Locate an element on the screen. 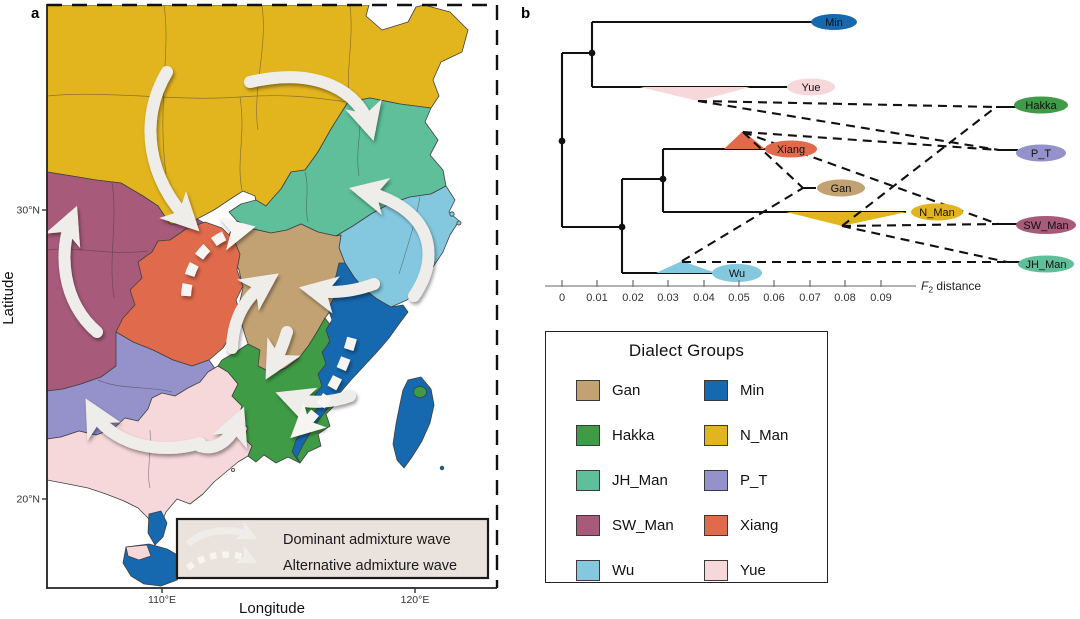 The width and height of the screenshot is (1080, 619). dominant-wave-arrow-yue-to-pt is located at coordinates (145, 426).